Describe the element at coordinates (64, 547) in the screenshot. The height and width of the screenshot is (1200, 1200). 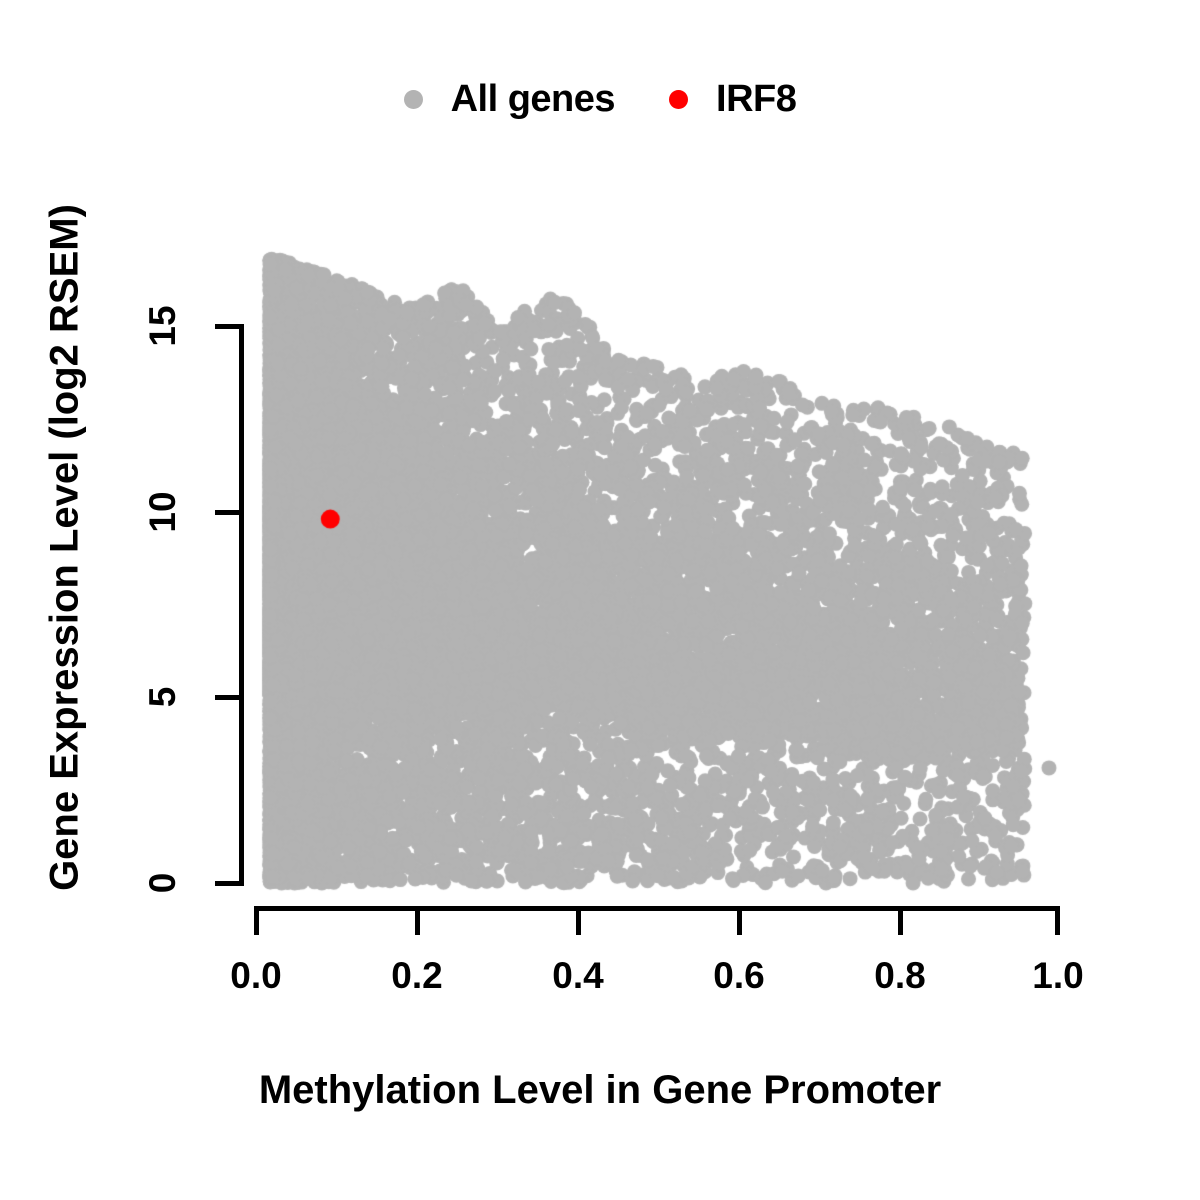
I see `y-axis-title: Gene Expression Level (log2 RSEM)` at that location.